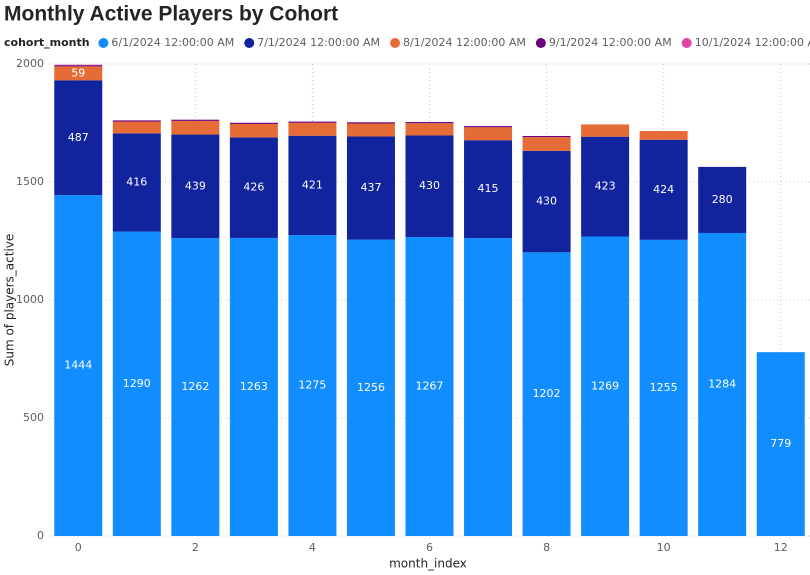 The height and width of the screenshot is (575, 810). I want to click on data-label: 437, so click(370, 187).